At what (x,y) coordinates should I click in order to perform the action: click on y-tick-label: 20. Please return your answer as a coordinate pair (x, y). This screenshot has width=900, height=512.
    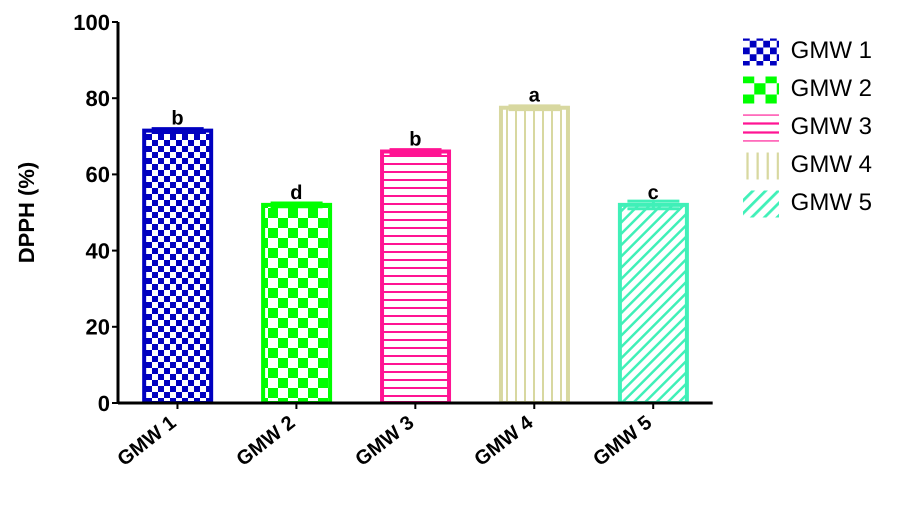
    Looking at the image, I should click on (98, 327).